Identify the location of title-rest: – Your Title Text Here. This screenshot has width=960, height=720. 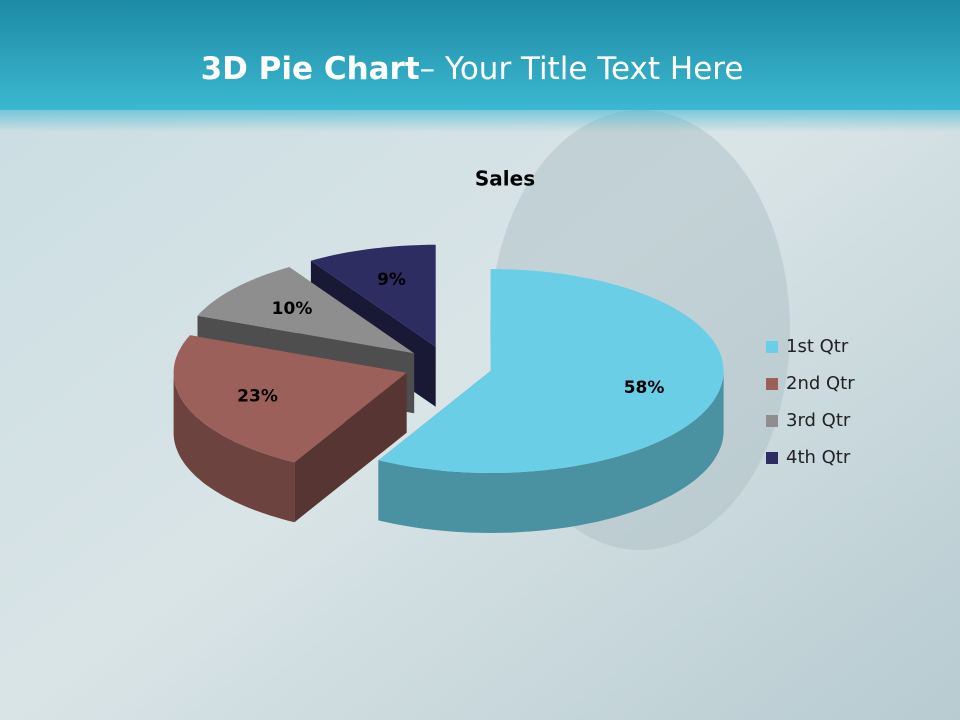
(582, 69).